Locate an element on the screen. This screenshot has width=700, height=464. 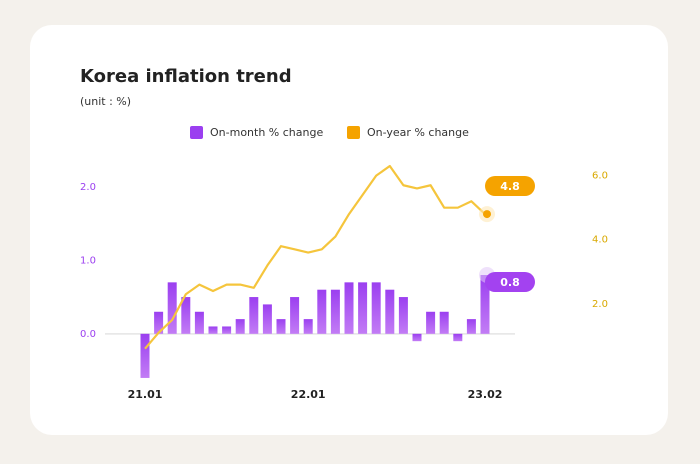
x-tick-label: 23.02 is located at coordinates (485, 394).